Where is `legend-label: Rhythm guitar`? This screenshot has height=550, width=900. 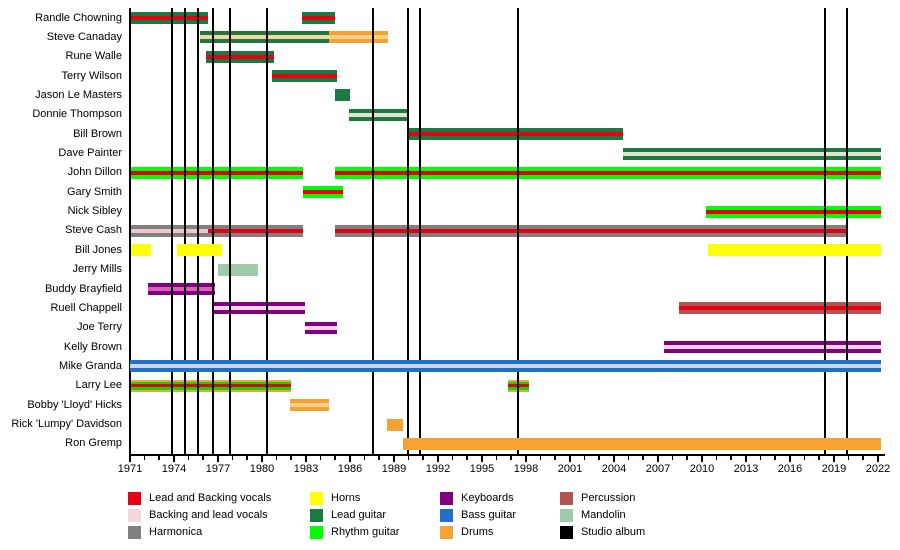 legend-label: Rhythm guitar is located at coordinates (365, 532).